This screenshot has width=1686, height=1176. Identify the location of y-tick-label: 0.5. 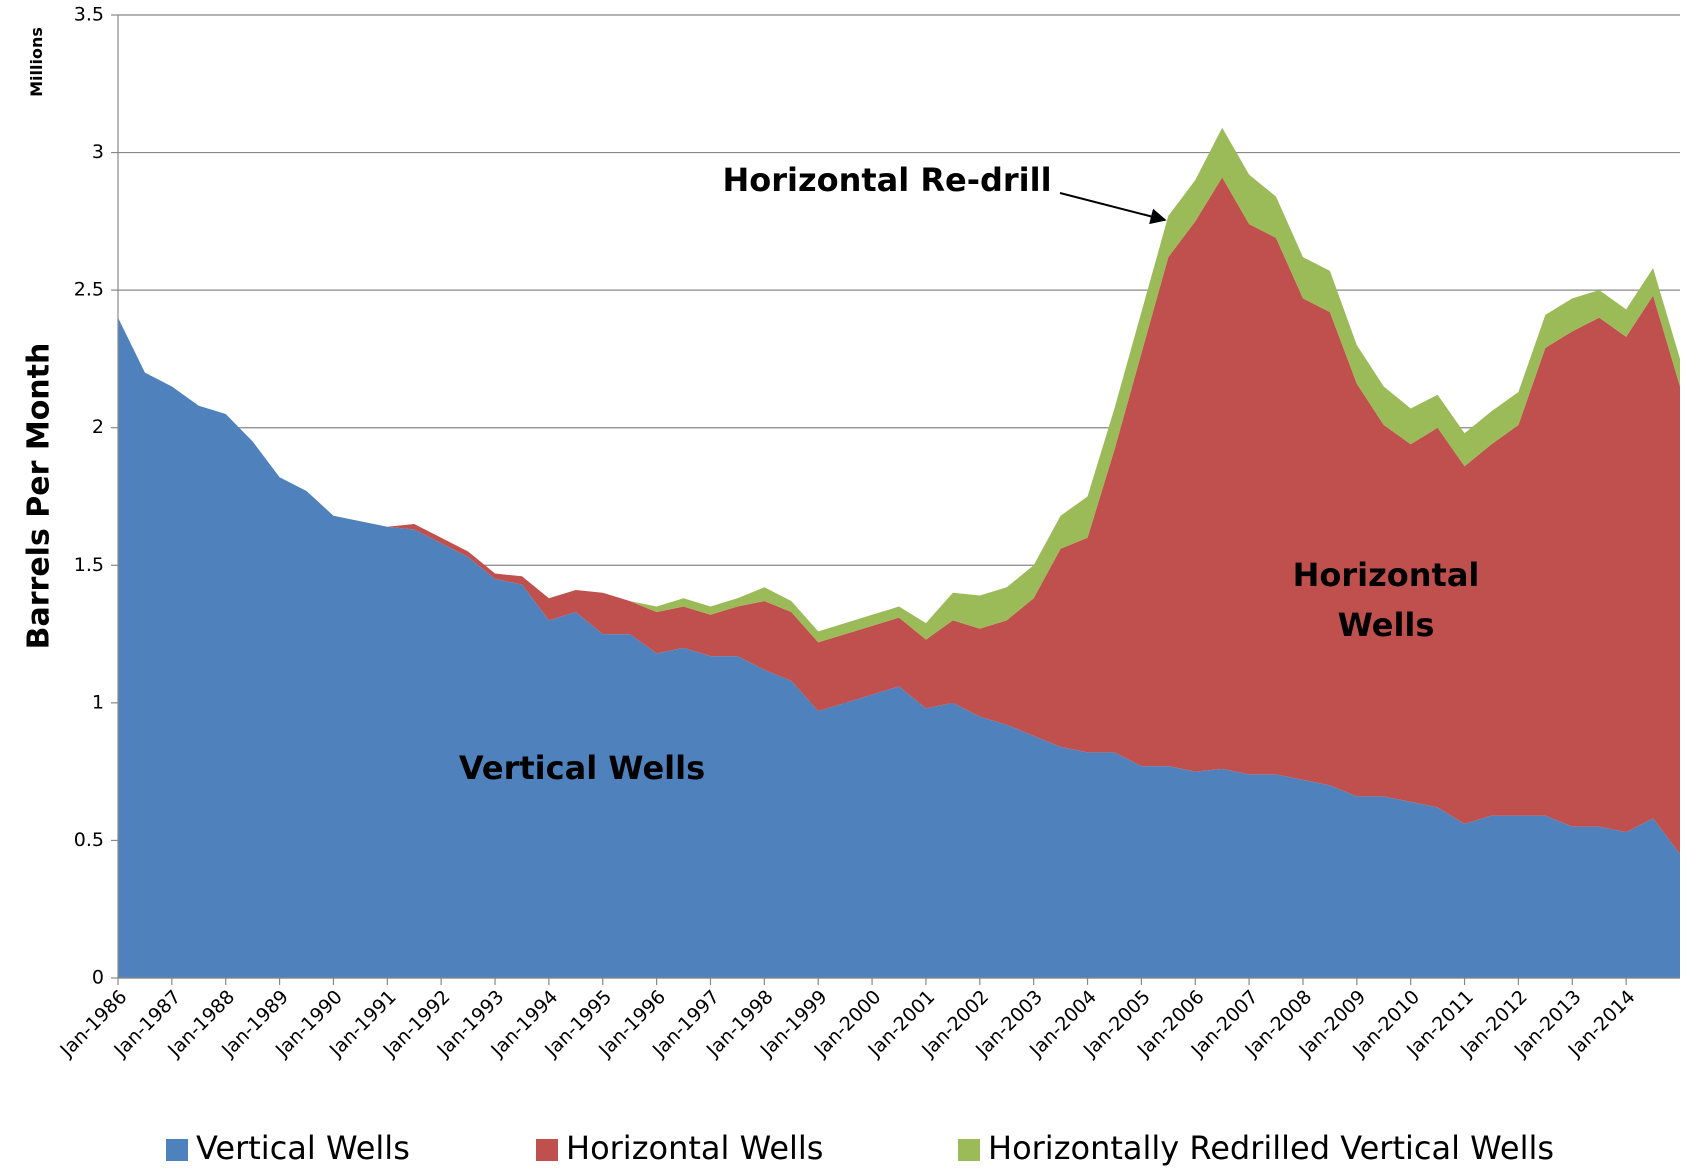
(89, 840).